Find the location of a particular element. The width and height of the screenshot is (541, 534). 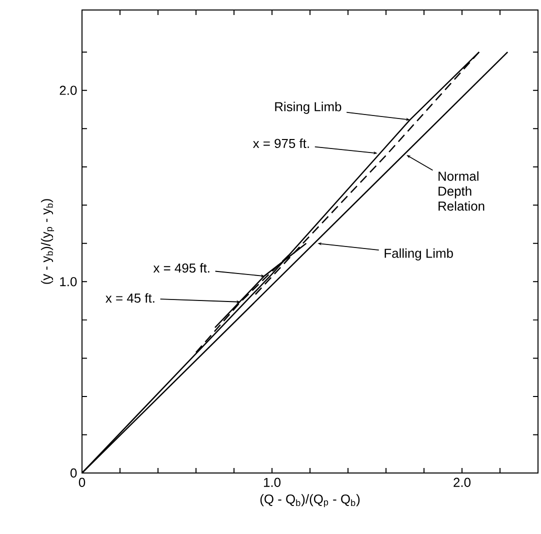

annotation: Normal Depth Relation is located at coordinates (461, 191).